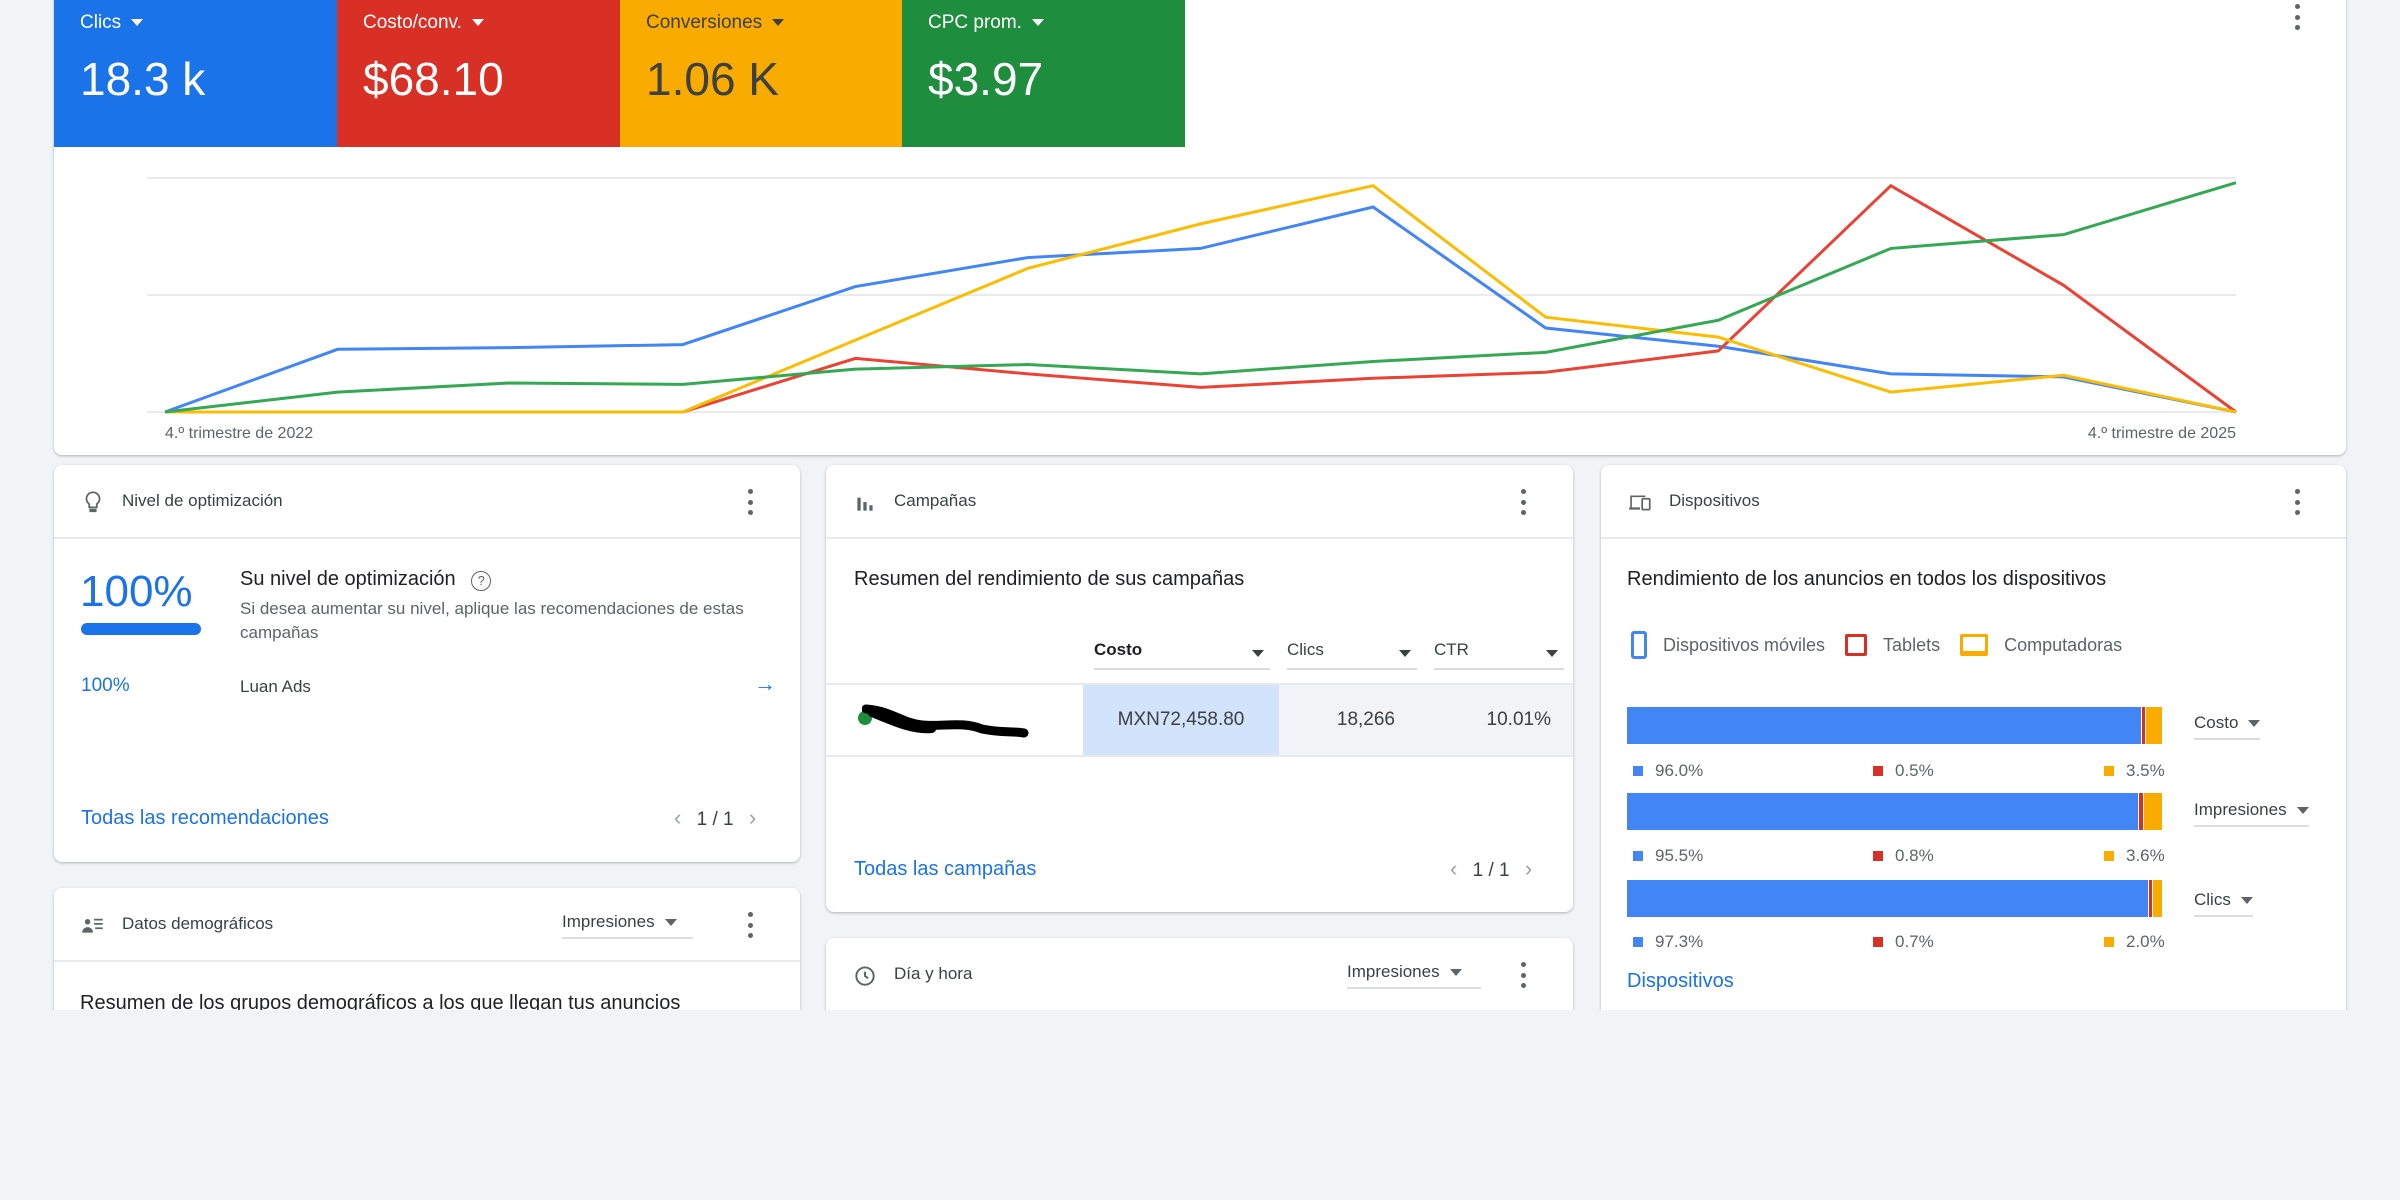  Describe the element at coordinates (1668, 771) in the screenshot. I see `percent-label: 96.0%` at that location.